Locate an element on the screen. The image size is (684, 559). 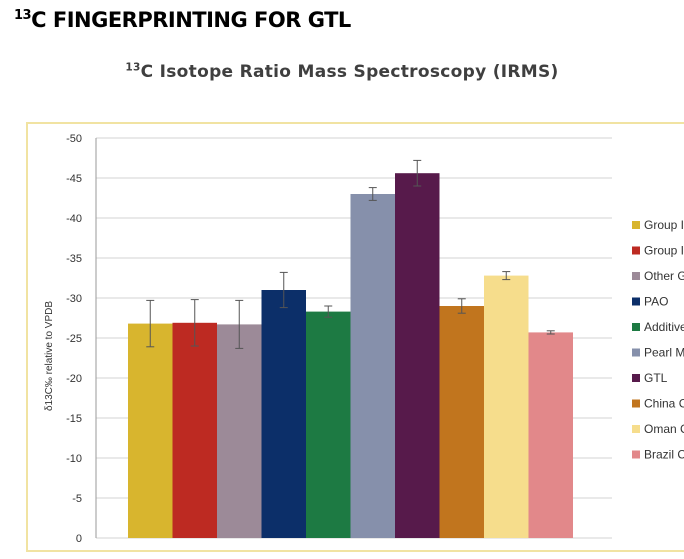
y-tick-label: -20 is located at coordinates (74, 379).